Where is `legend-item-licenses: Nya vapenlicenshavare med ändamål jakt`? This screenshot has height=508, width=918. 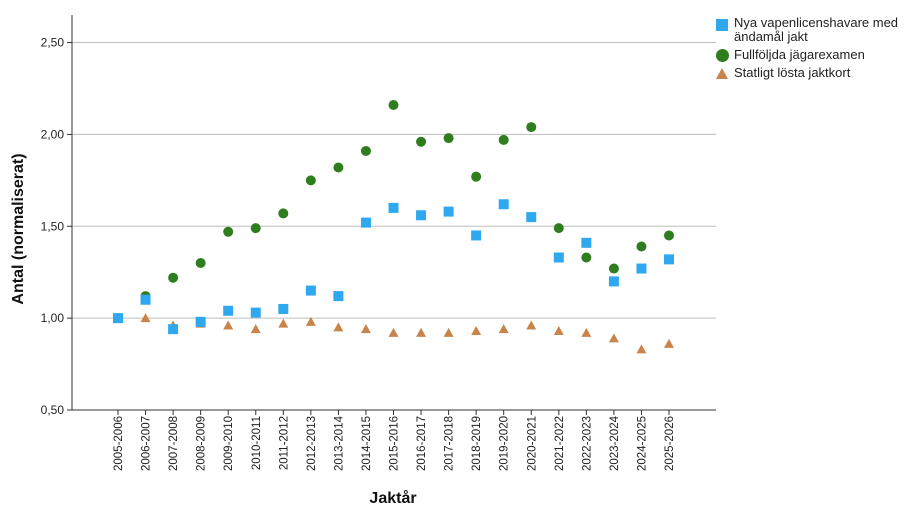
legend-item-licenses: Nya vapenlicenshavare med ändamål jakt is located at coordinates (816, 30).